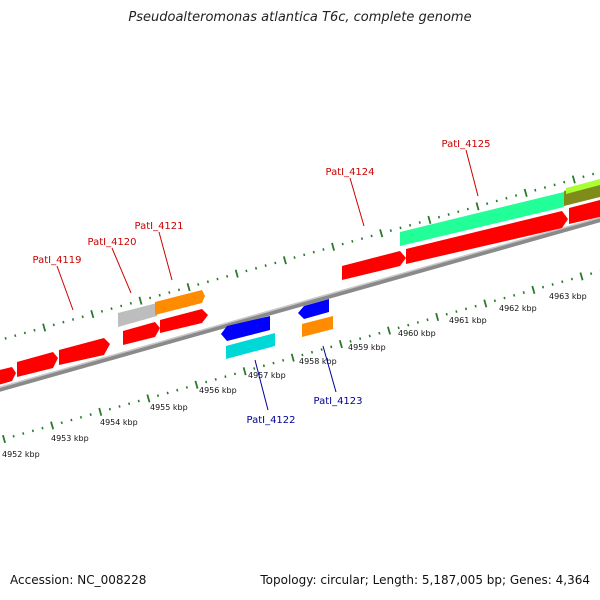 Image resolution: width=600 pixels, height=600 pixels. I want to click on accession-text: Accession: NC_008228, so click(78, 580).